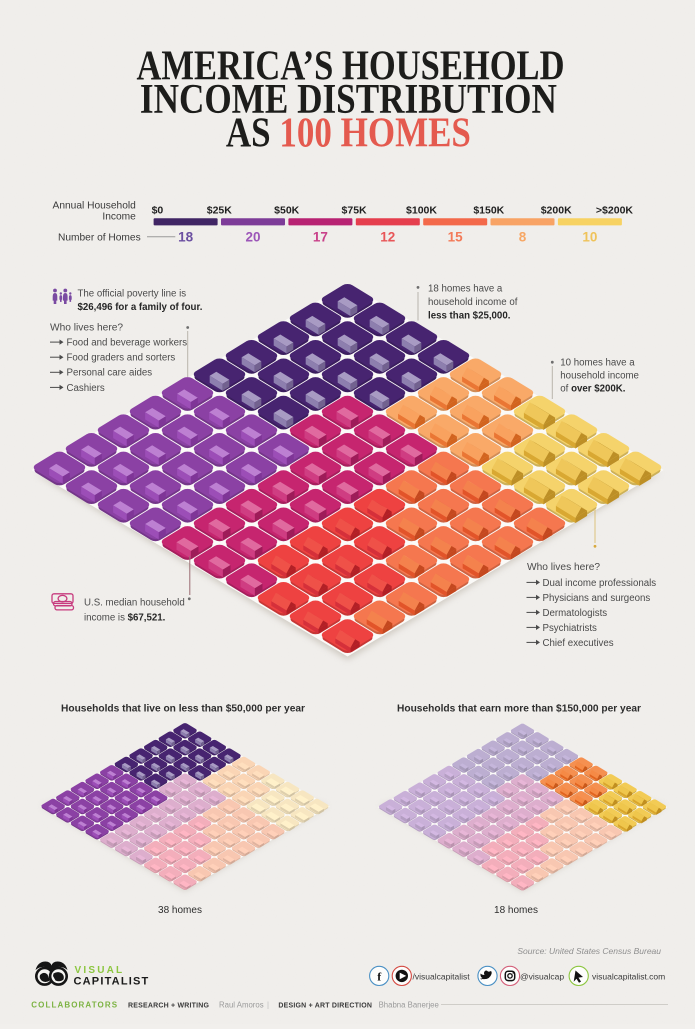 The image size is (695, 1029). What do you see at coordinates (119, 216) in the screenshot?
I see `svg-text: Income` at bounding box center [119, 216].